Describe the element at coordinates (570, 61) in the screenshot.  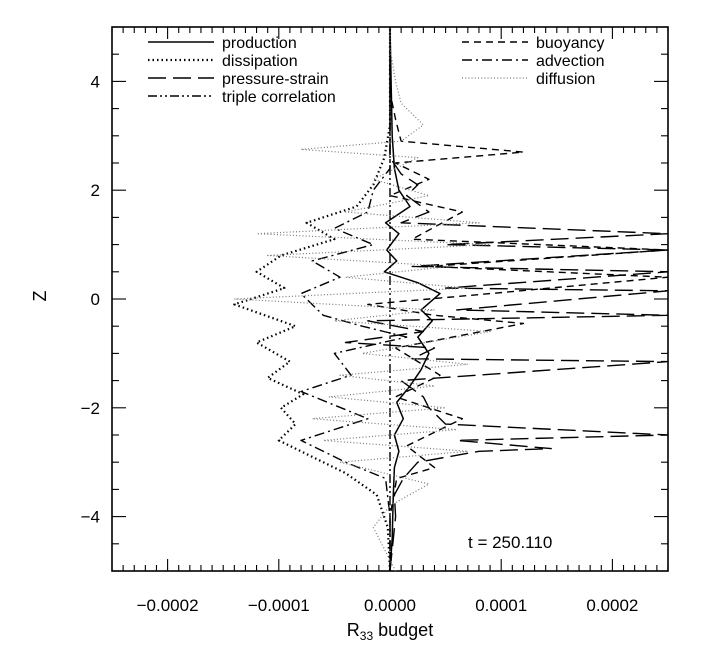
I see `legend-label: advection` at that location.